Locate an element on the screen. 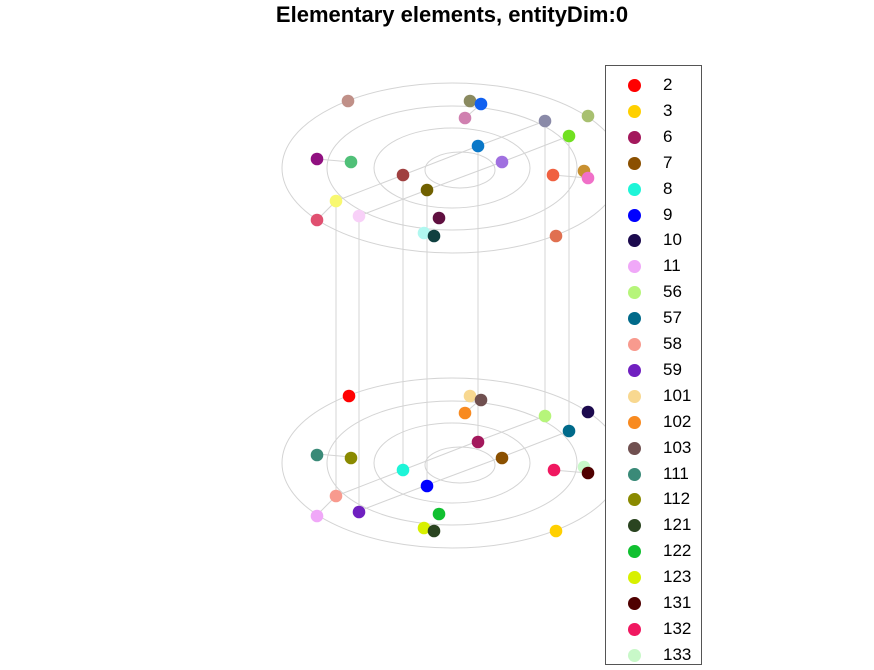 The image size is (874, 670). legend-item: 57 is located at coordinates (654, 320).